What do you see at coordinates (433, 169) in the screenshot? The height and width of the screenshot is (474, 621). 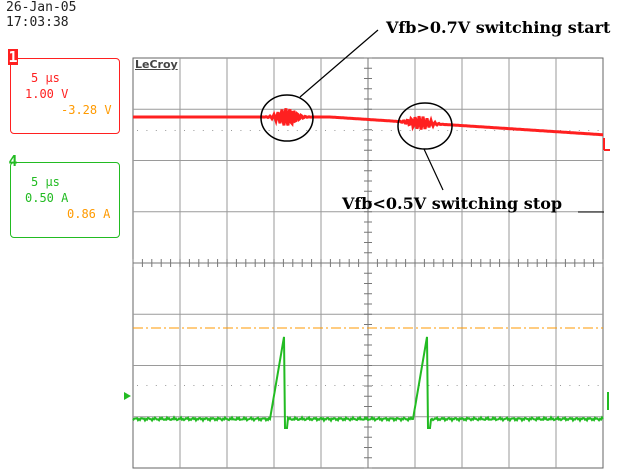 I see `stop-leader` at bounding box center [433, 169].